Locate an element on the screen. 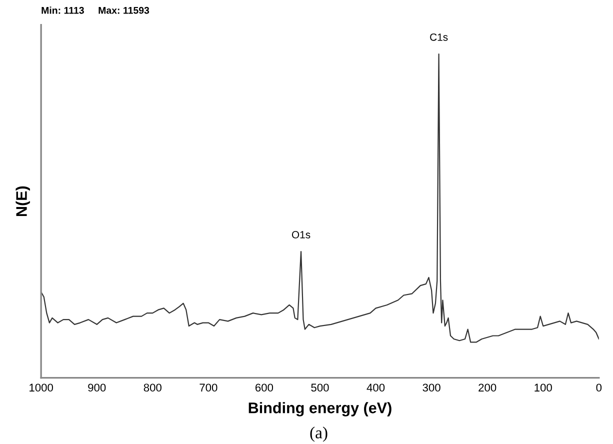 This screenshot has width=613, height=444. x-tick-label: 600 is located at coordinates (265, 388).